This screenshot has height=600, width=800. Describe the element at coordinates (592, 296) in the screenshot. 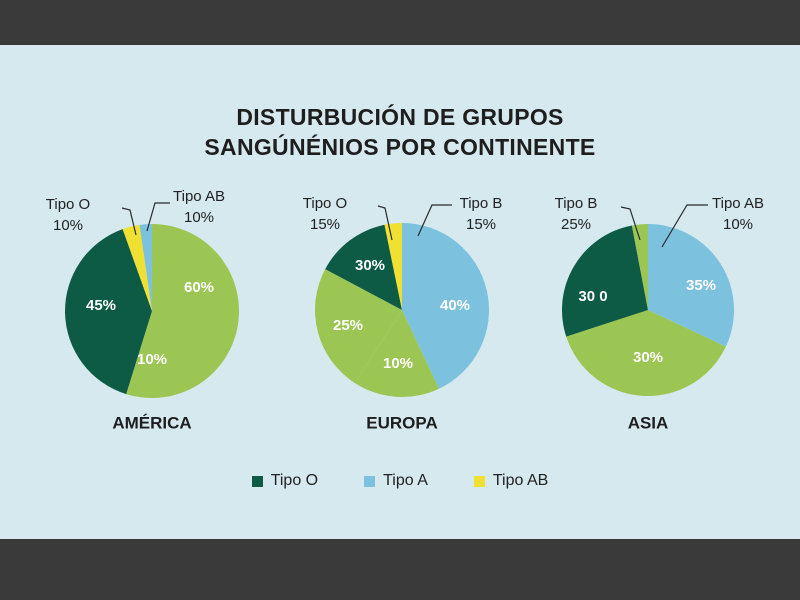

I see `slice-label: 30 0` at that location.